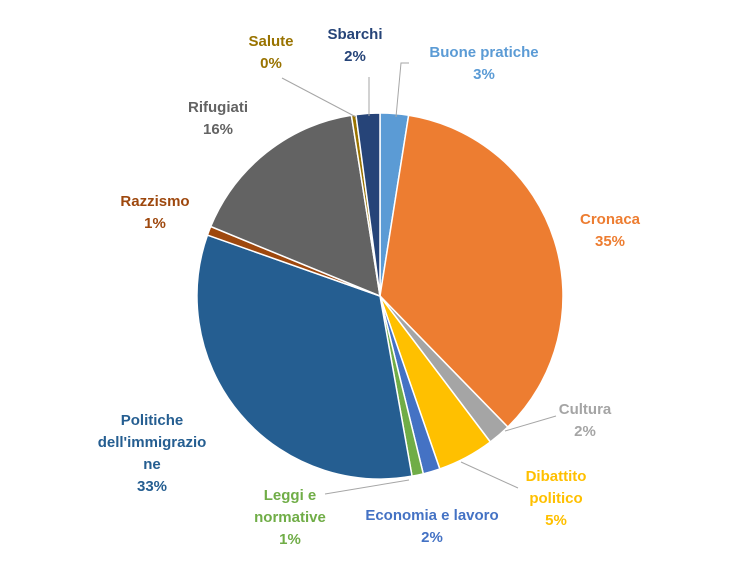 This screenshot has width=734, height=564. What do you see at coordinates (585, 409) in the screenshot?
I see `data-label-line: Cultura` at bounding box center [585, 409].